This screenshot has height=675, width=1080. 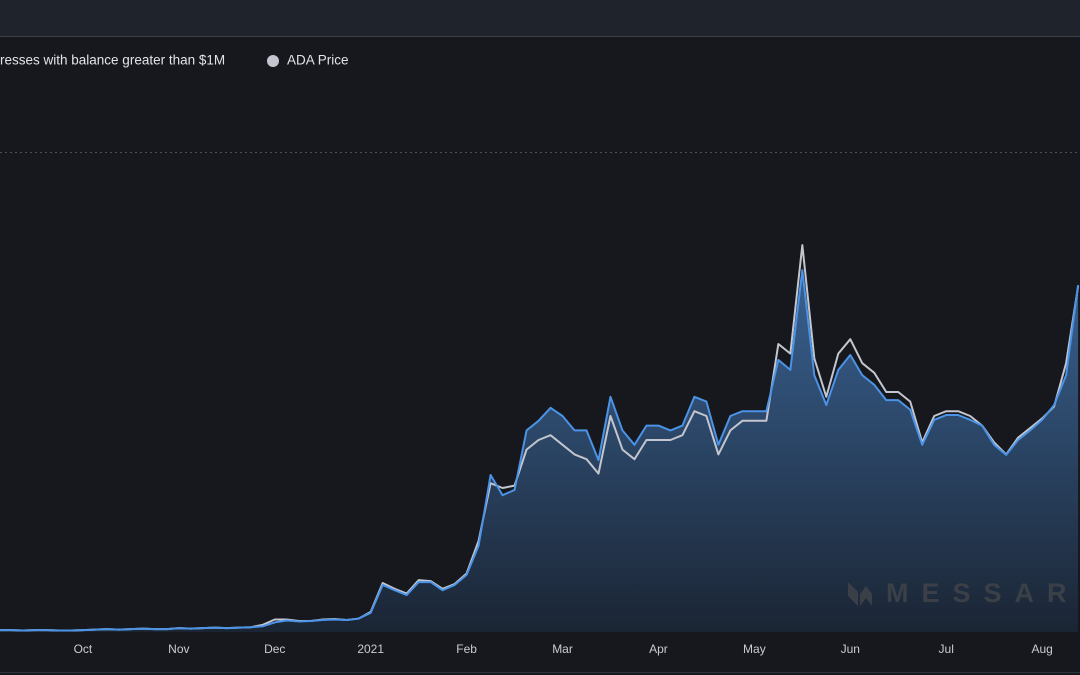 I want to click on top-bar, so click(x=540, y=18).